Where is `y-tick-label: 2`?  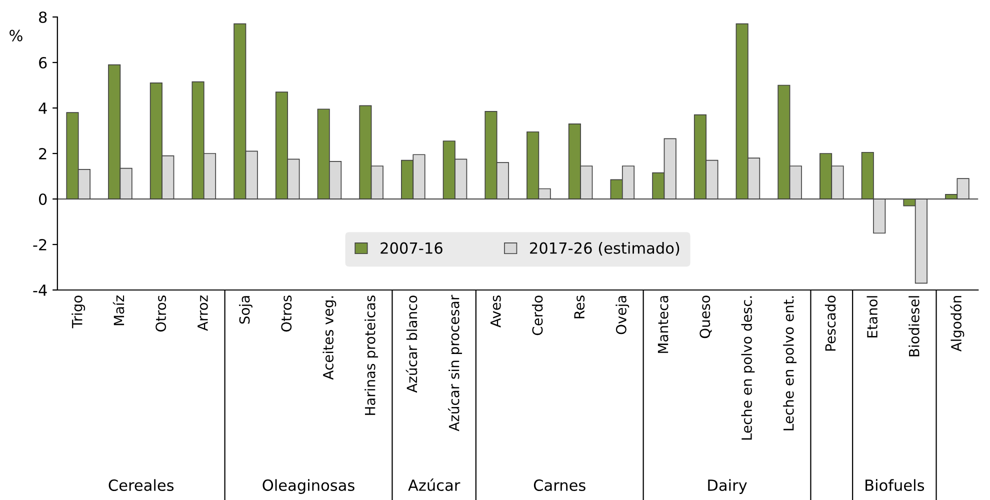
y-tick-label: 2 is located at coordinates (42, 154).